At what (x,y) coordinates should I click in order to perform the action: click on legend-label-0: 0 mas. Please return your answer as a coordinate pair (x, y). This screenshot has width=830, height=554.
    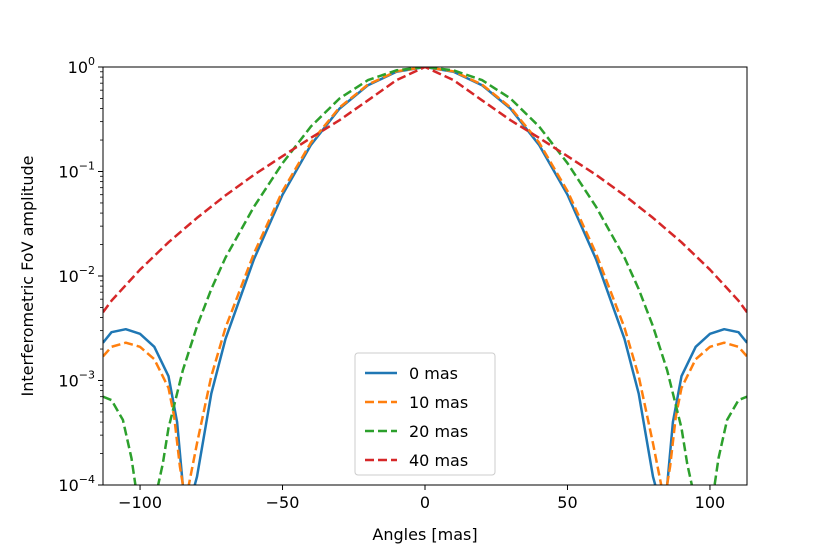
    Looking at the image, I should click on (433, 373).